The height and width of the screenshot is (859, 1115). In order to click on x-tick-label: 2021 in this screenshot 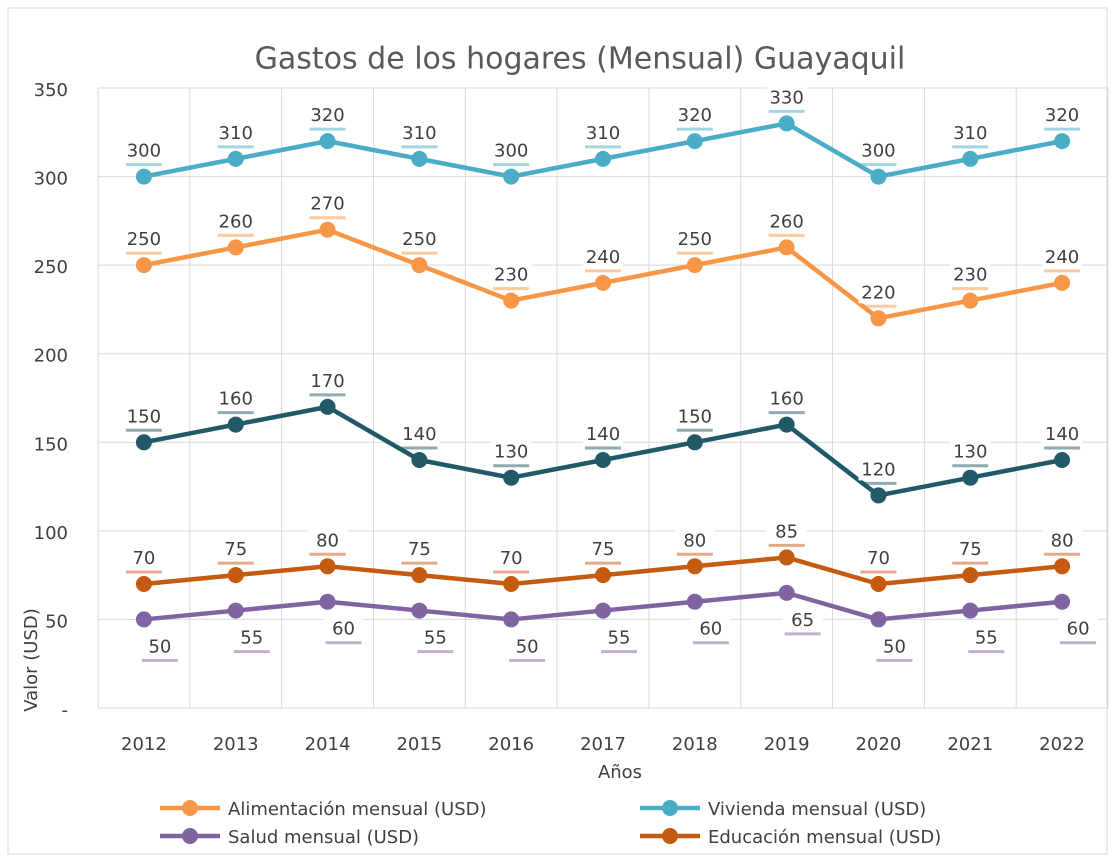, I will do `click(970, 744)`.